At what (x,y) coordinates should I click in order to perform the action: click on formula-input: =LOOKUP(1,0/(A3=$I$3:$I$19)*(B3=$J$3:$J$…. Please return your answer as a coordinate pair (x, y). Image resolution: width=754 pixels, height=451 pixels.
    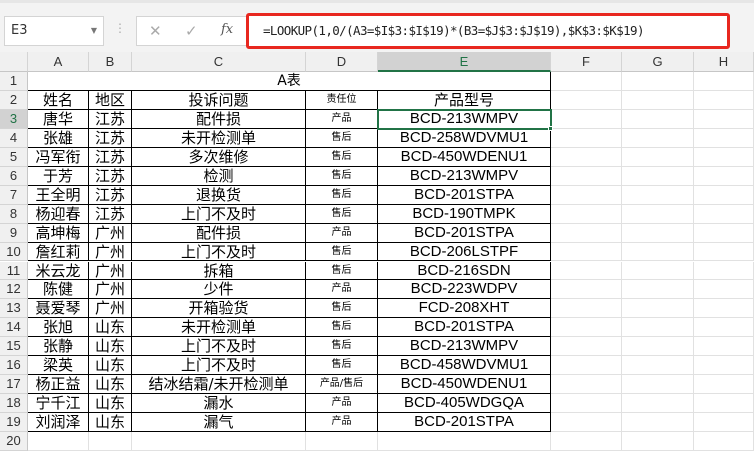
    Looking at the image, I should click on (488, 31).